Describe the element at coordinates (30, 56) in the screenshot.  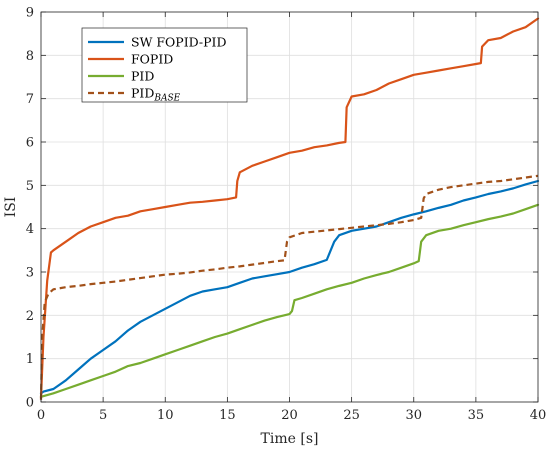
I see `y-tick-label: 8` at that location.